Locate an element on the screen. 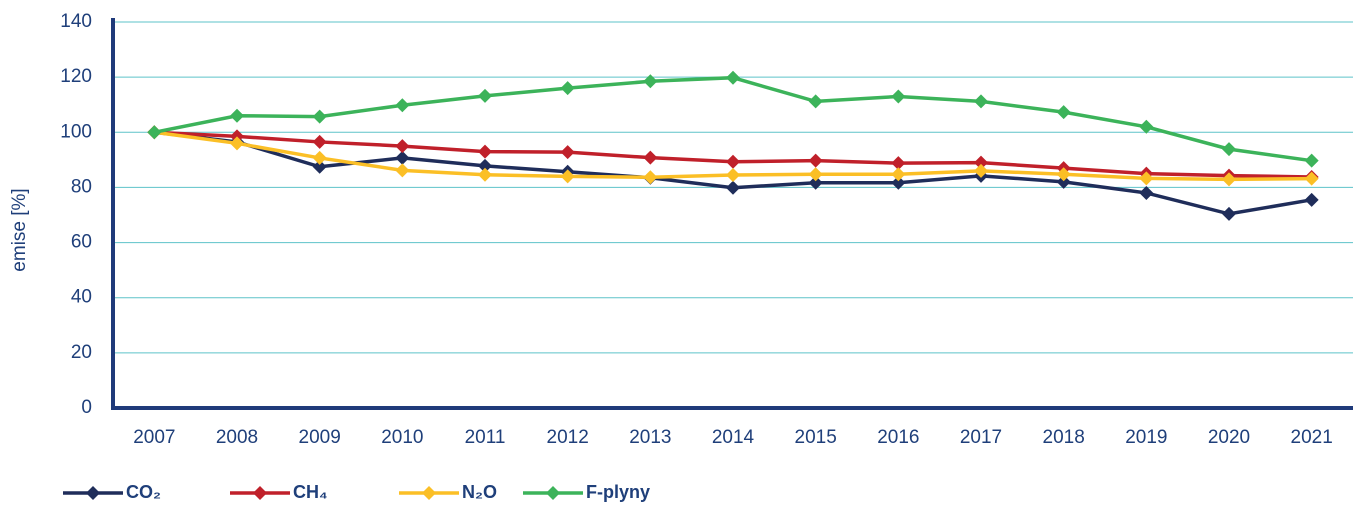 Image resolution: width=1354 pixels, height=509 pixels. x-tick-label: 2007 is located at coordinates (154, 437).